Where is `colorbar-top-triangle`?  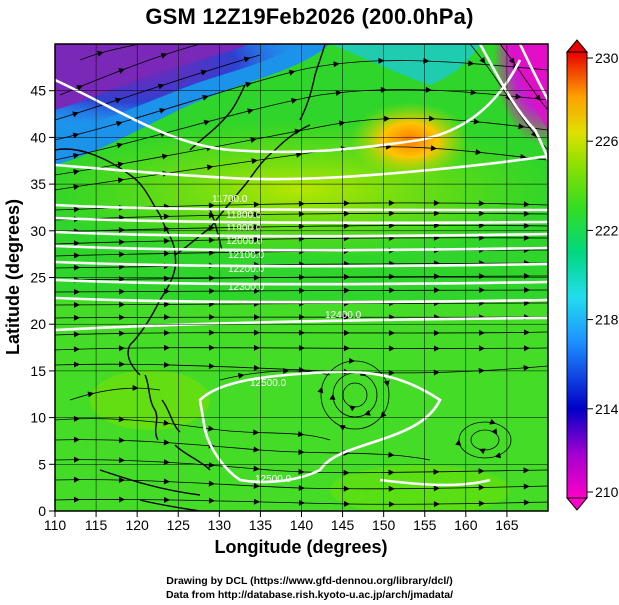
colorbar-top-triangle is located at coordinates (577, 46).